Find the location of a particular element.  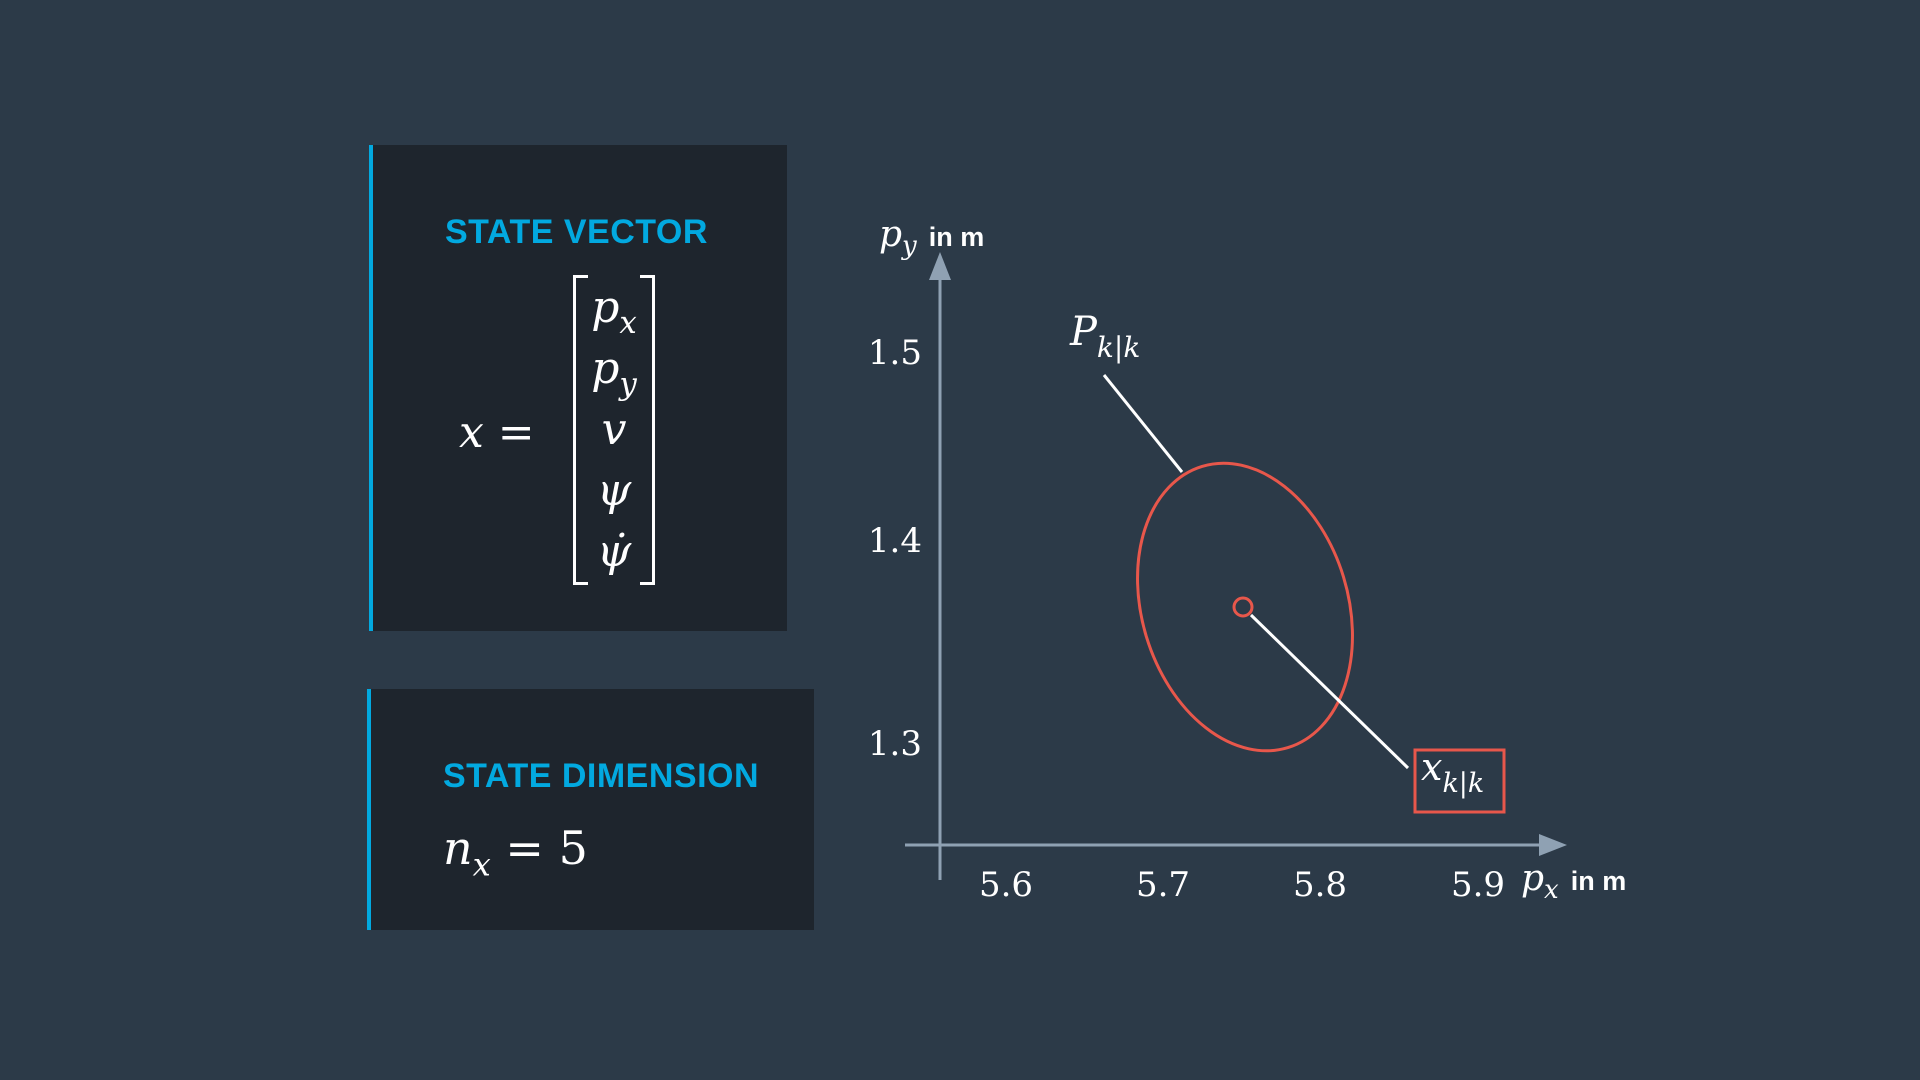

state-vector-matrix: px py v ψ ψ̇ is located at coordinates (614, 430).